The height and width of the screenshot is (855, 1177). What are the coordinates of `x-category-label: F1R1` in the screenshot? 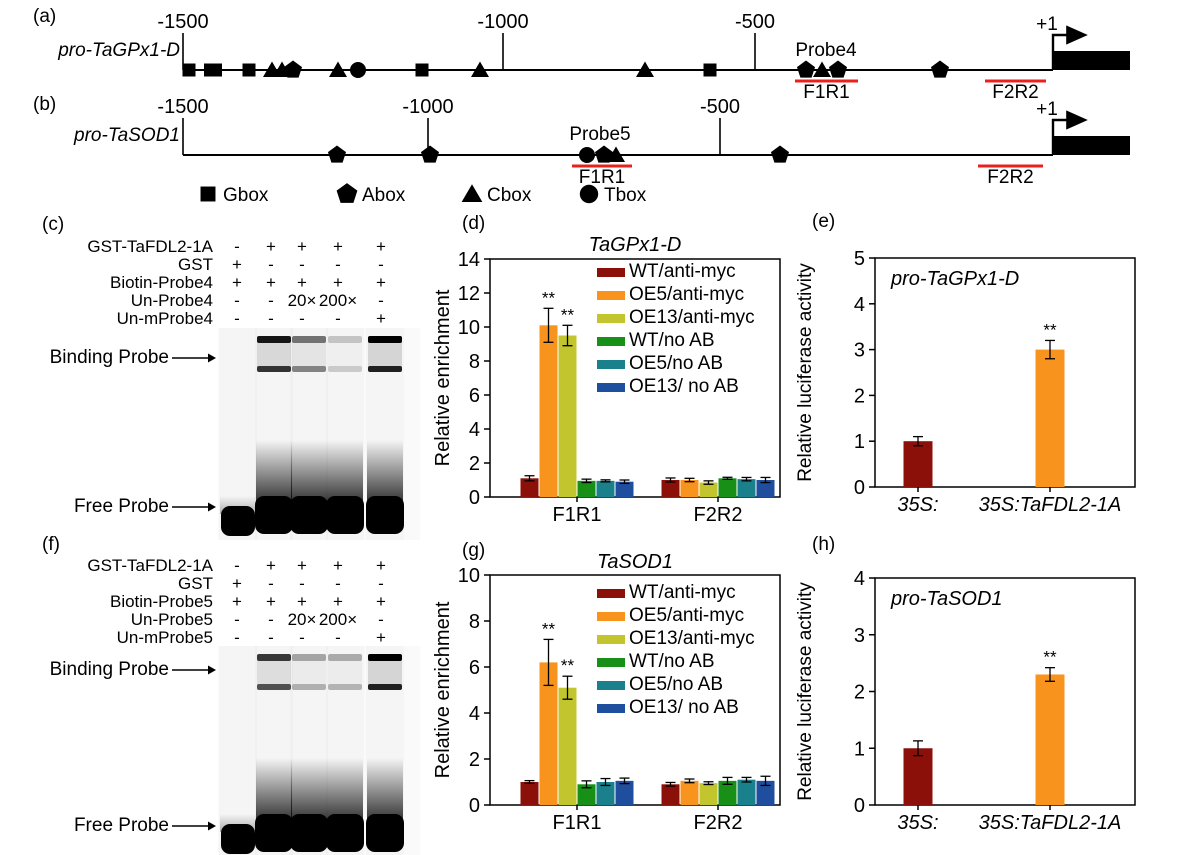 It's located at (577, 823).